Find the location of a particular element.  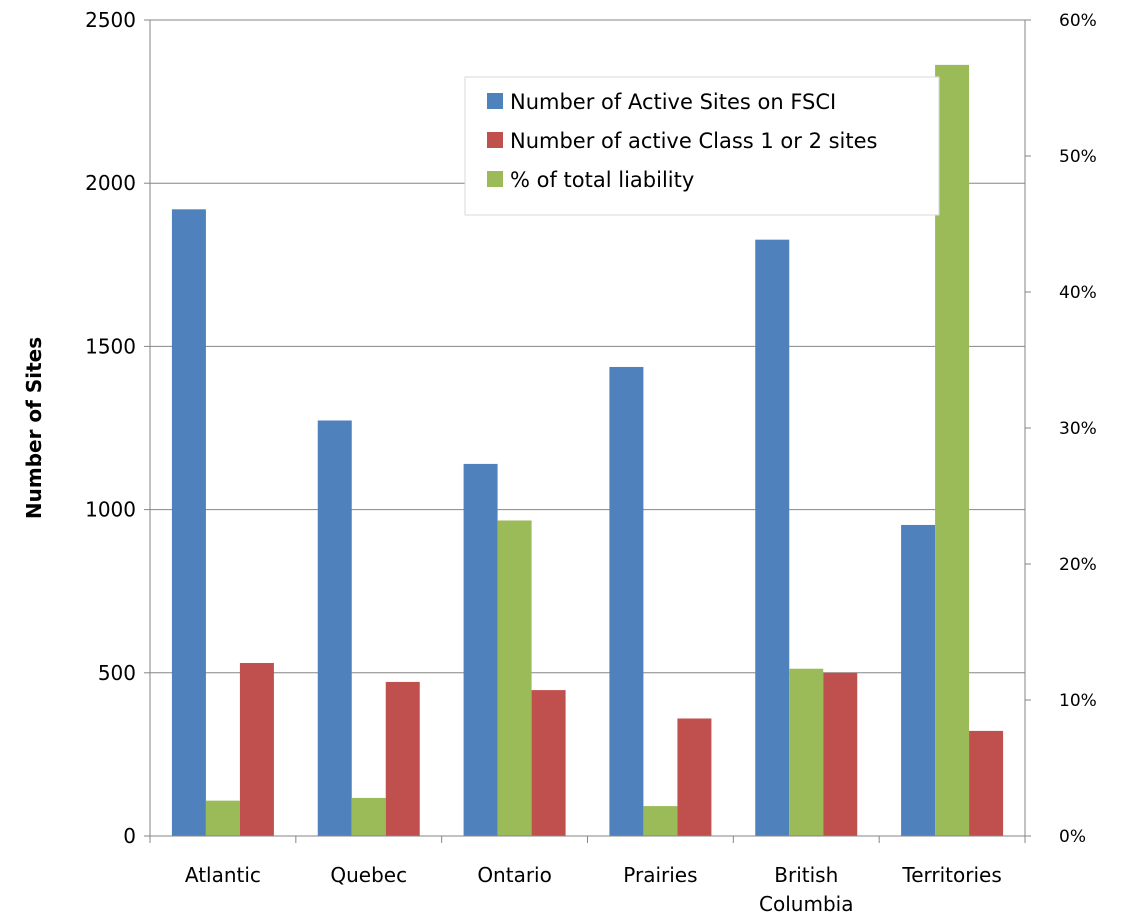

y2-tick-label: 60% is located at coordinates (1078, 21).